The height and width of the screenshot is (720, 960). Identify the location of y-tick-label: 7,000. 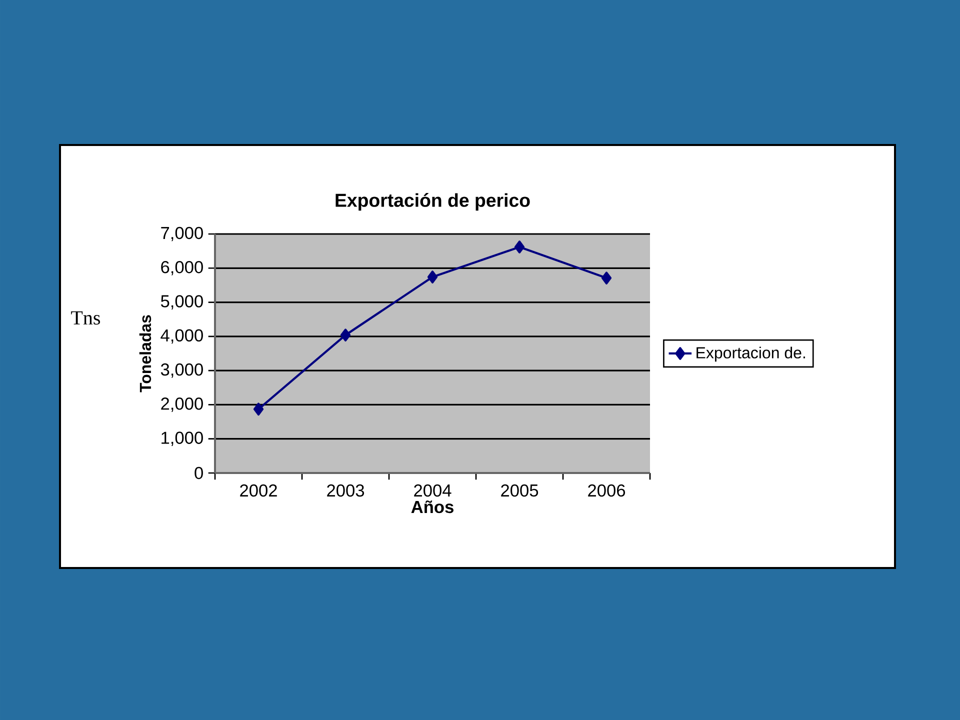
(182, 234).